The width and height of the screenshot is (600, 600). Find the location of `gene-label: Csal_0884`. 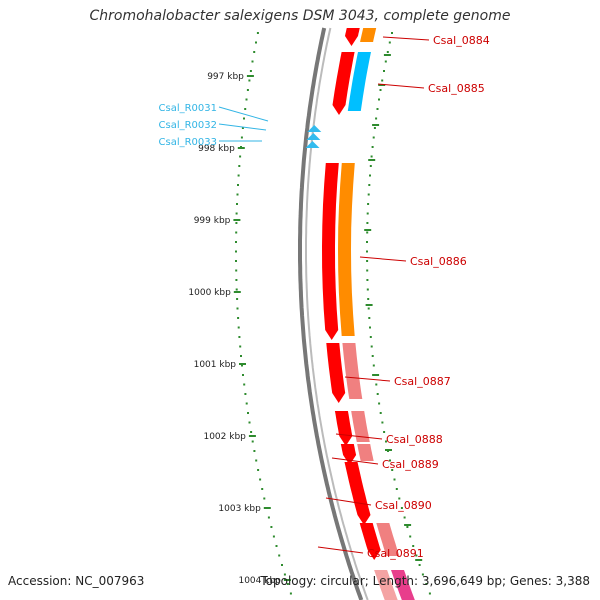

gene-label: Csal_0884 is located at coordinates (461, 40).